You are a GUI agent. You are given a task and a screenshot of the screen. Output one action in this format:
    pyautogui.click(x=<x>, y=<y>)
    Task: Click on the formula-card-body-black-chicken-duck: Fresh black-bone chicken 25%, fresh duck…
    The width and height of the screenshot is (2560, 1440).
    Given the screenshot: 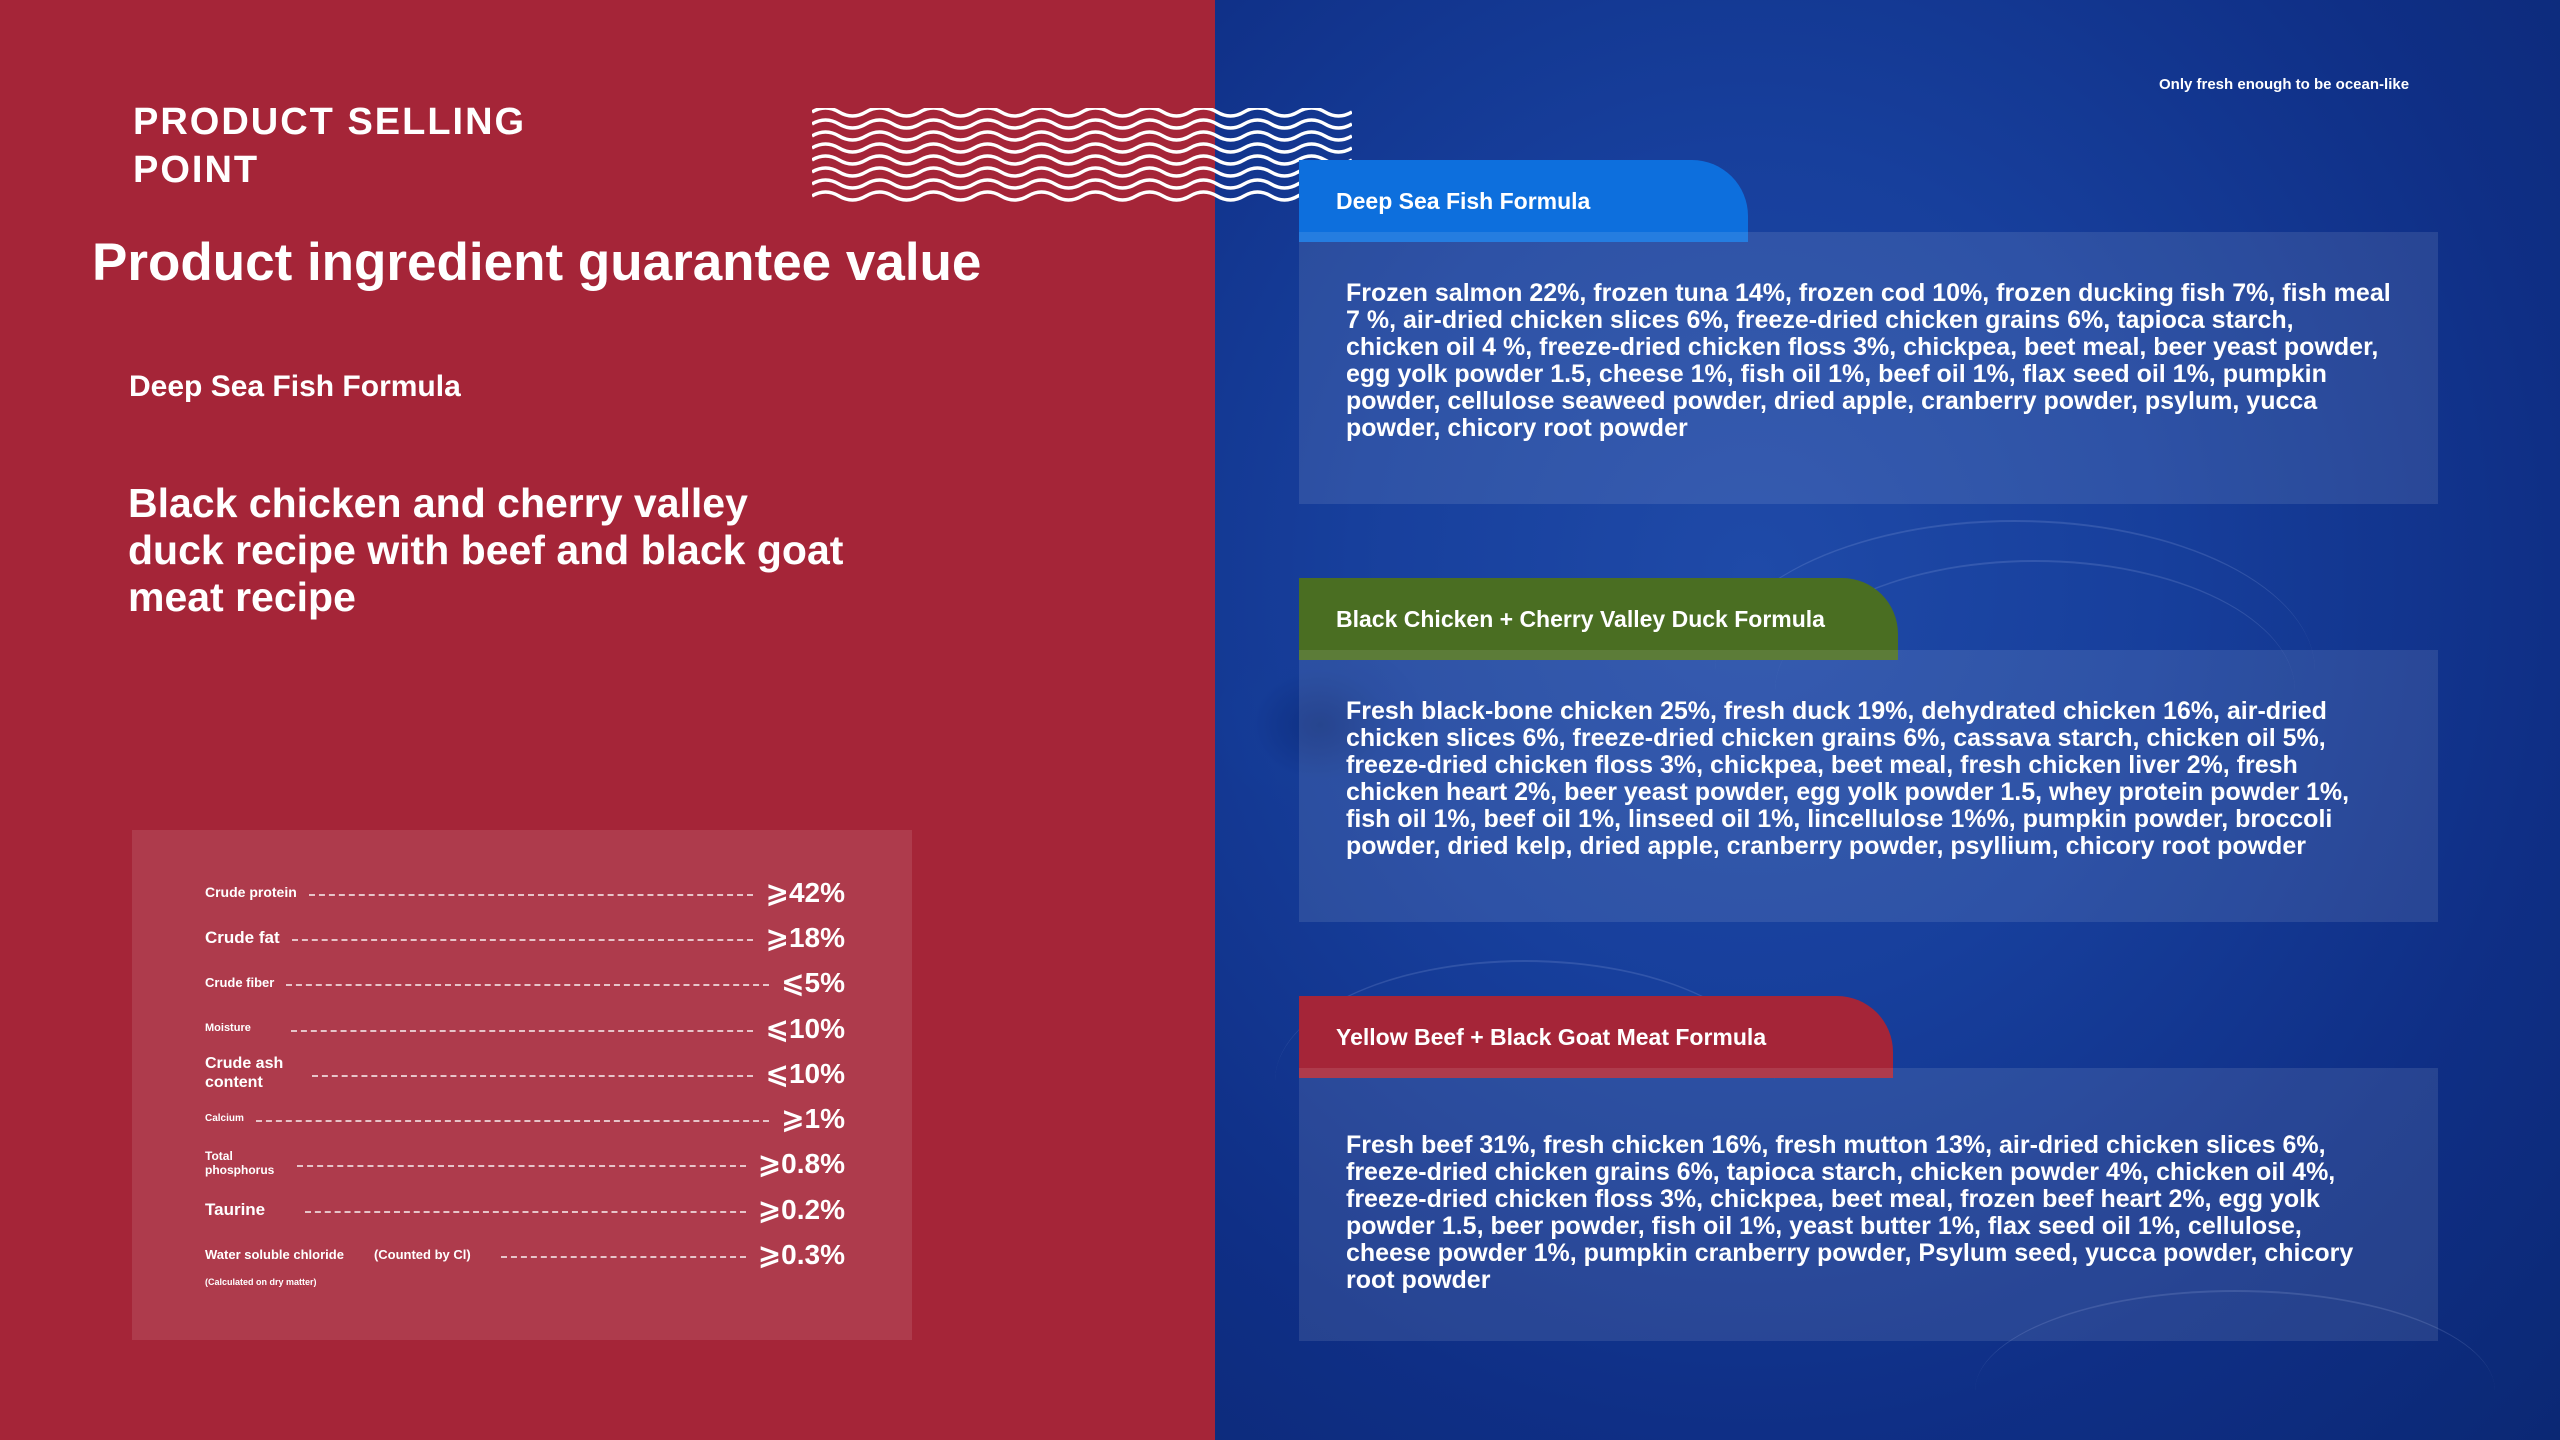 What is the action you would take?
    pyautogui.click(x=1868, y=786)
    